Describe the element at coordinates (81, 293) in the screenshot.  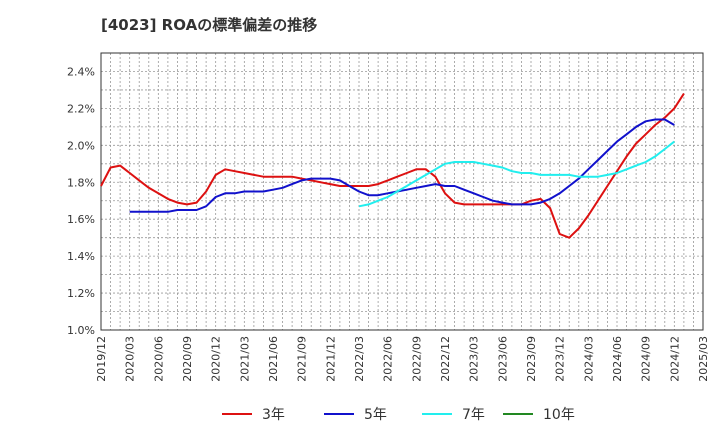
I see `y-tick-label: 1.2%` at that location.